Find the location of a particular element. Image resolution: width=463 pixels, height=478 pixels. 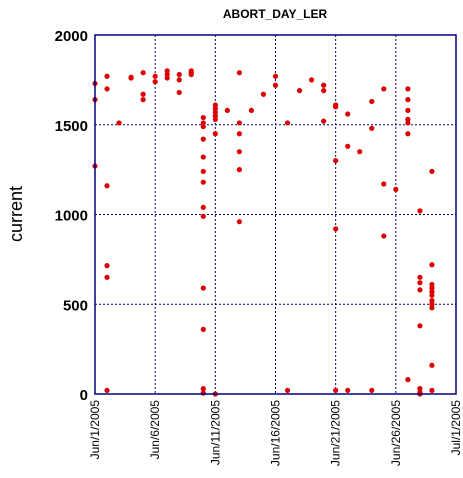

y-tick-label: 1000 is located at coordinates (71, 216).